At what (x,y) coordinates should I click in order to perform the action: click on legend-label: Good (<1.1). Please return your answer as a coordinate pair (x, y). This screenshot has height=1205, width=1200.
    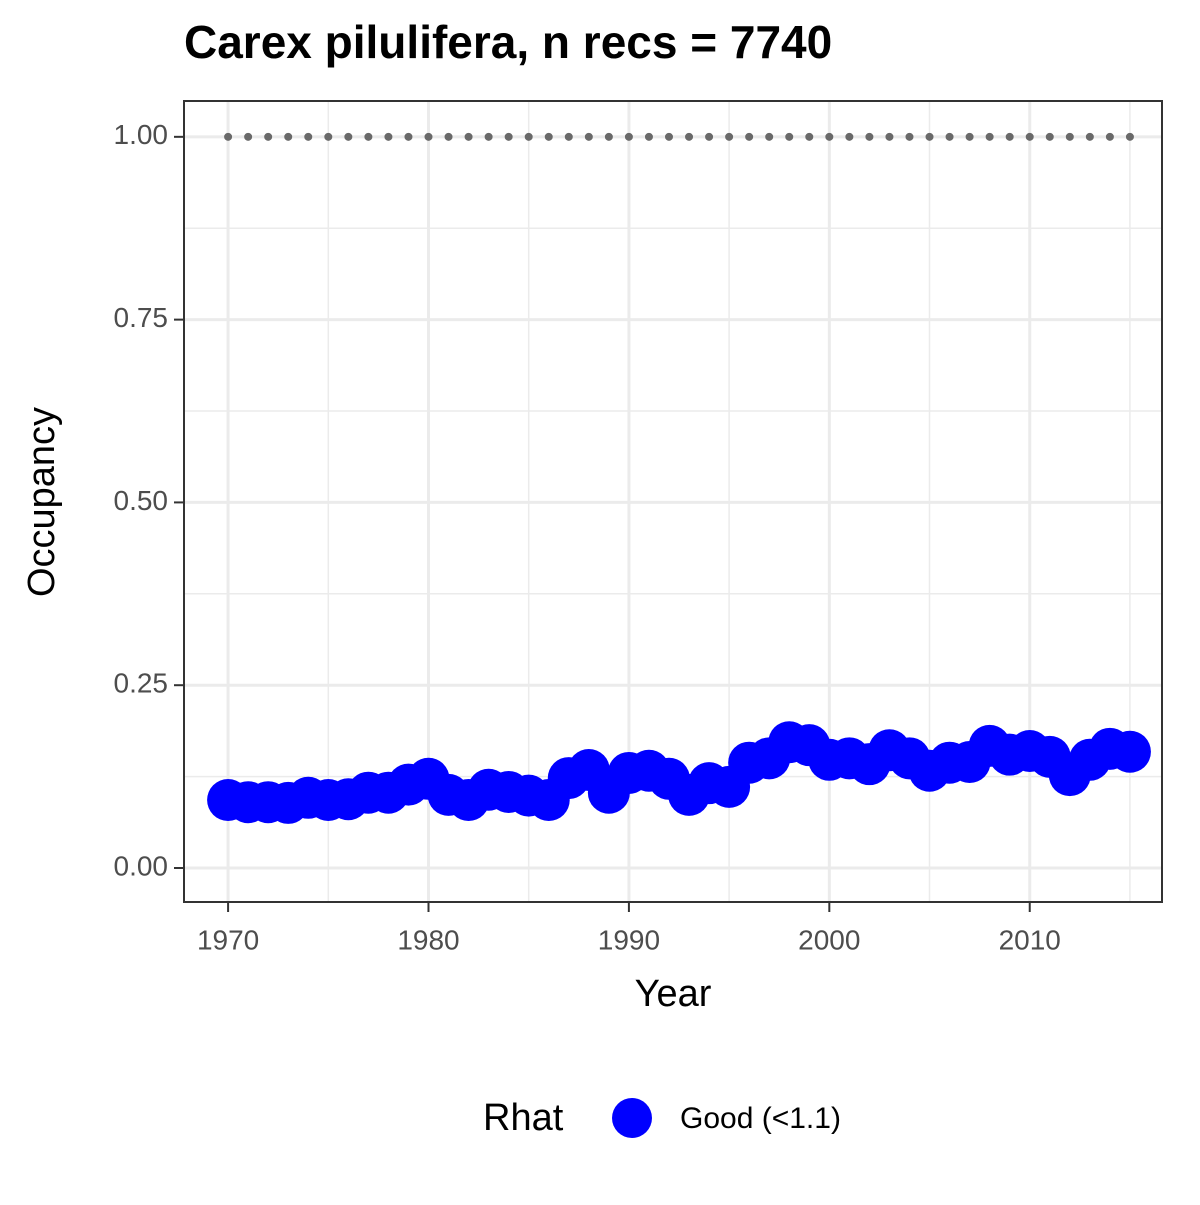
    Looking at the image, I should click on (760, 1118).